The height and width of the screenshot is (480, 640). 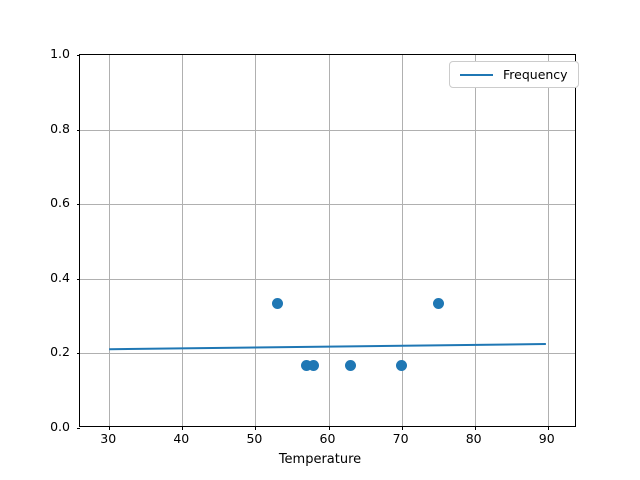 I want to click on tick-label-x: 70, so click(x=400, y=438).